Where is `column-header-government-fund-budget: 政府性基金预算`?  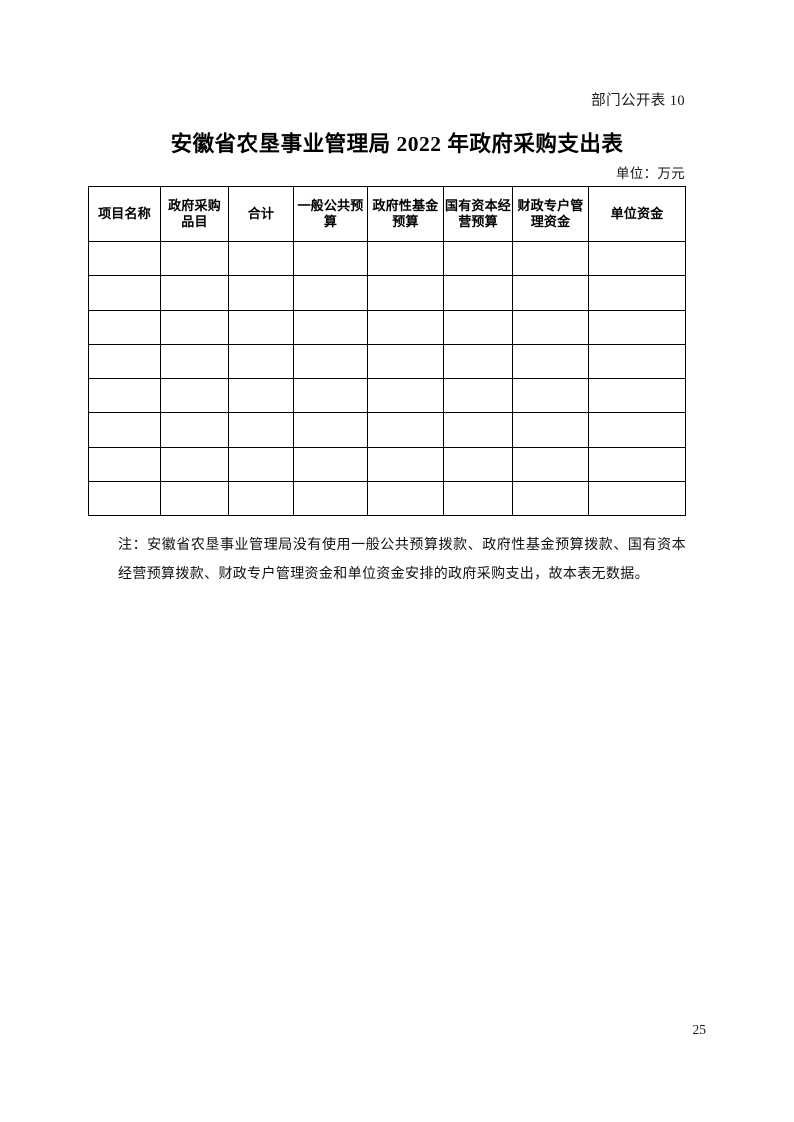
column-header-government-fund-budget: 政府性基金预算 is located at coordinates (405, 214).